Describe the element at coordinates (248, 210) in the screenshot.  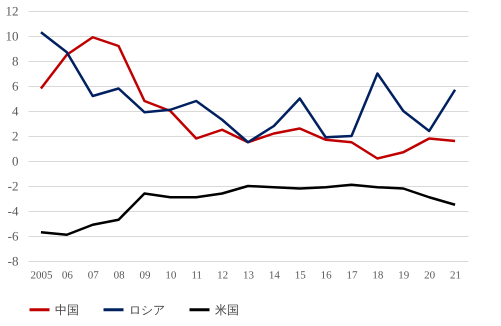
I see `line-series` at that location.